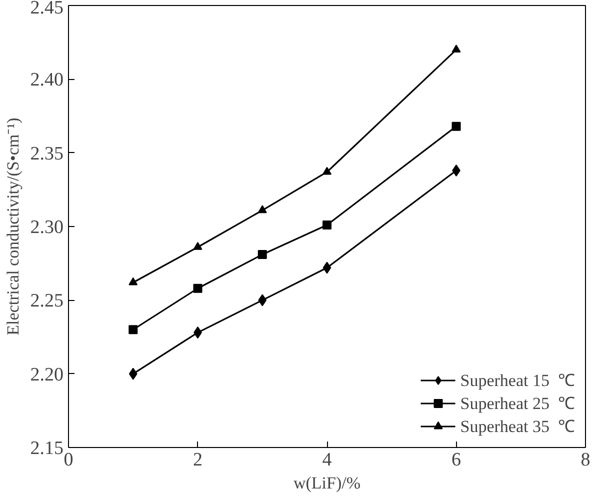  Describe the element at coordinates (47, 301) in the screenshot. I see `y-tick-label: 2.25` at that location.